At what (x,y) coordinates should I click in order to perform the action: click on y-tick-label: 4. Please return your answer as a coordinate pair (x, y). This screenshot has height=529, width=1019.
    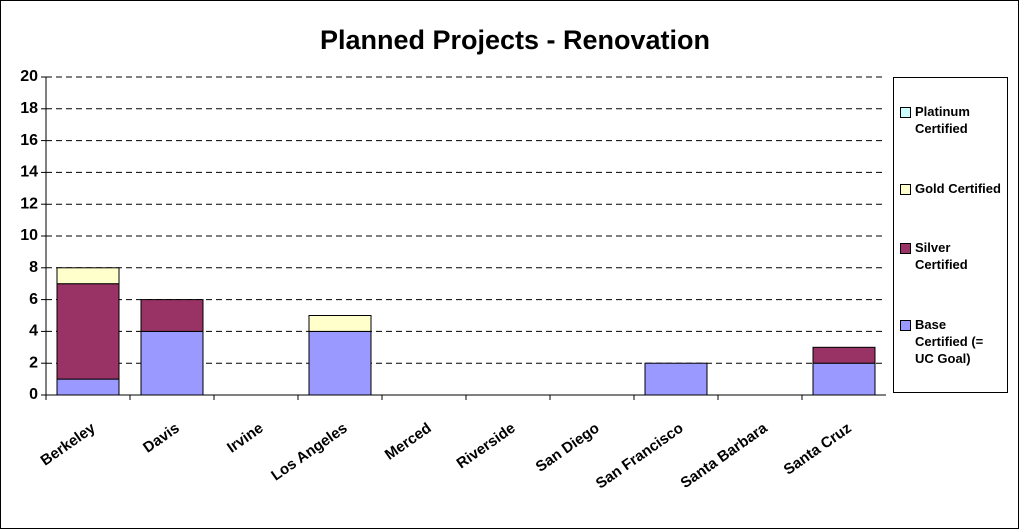
    Looking at the image, I should click on (33, 331).